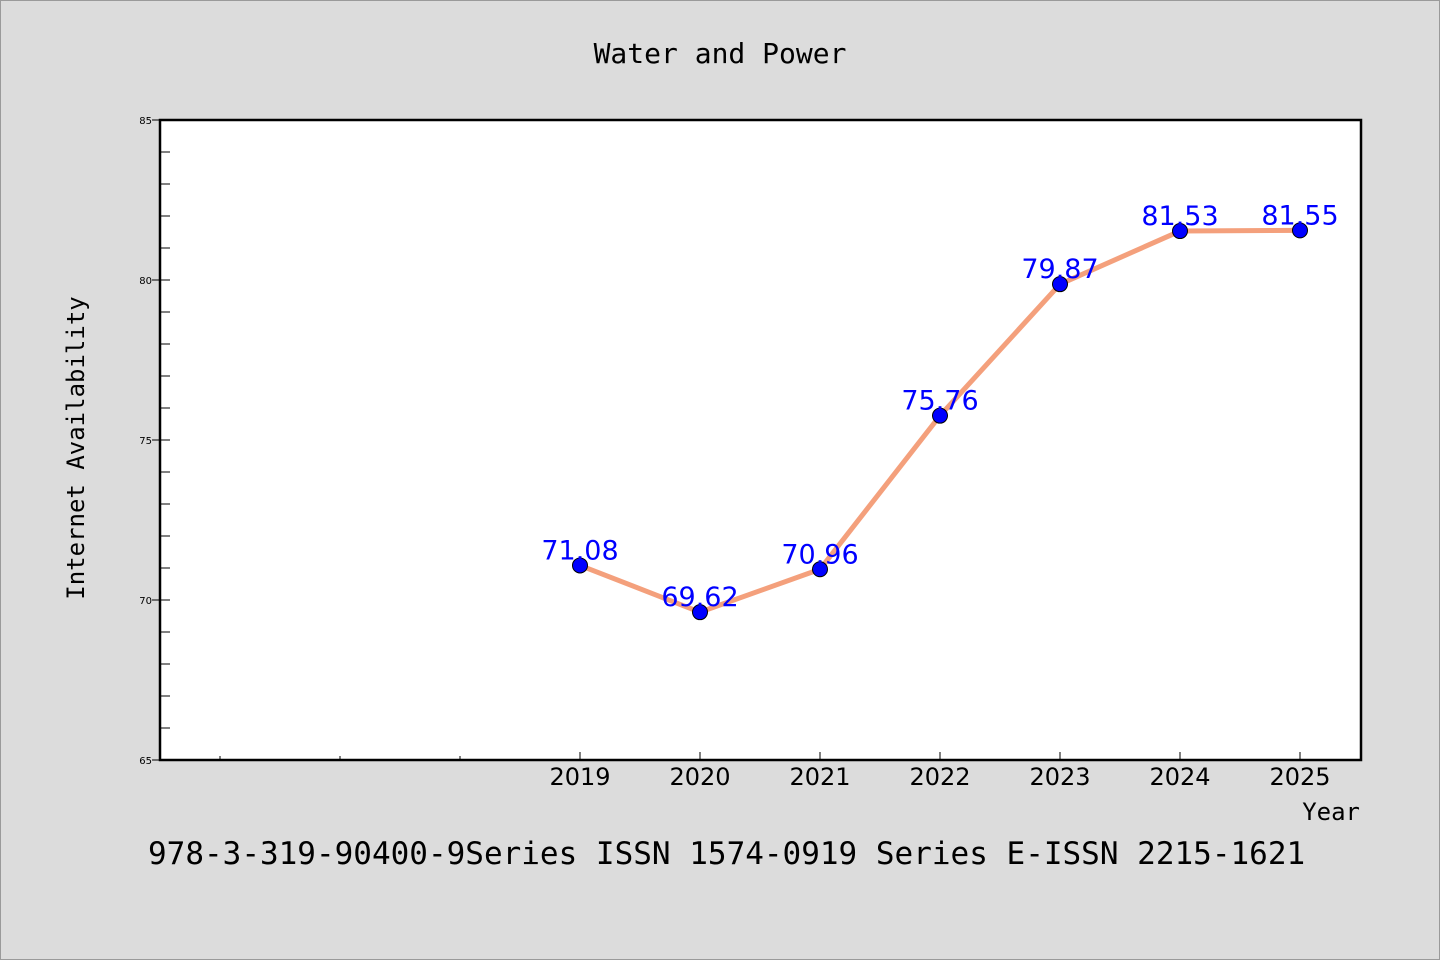 The height and width of the screenshot is (960, 1440). What do you see at coordinates (145, 281) in the screenshot?
I see `y-tick-label: 80` at bounding box center [145, 281].